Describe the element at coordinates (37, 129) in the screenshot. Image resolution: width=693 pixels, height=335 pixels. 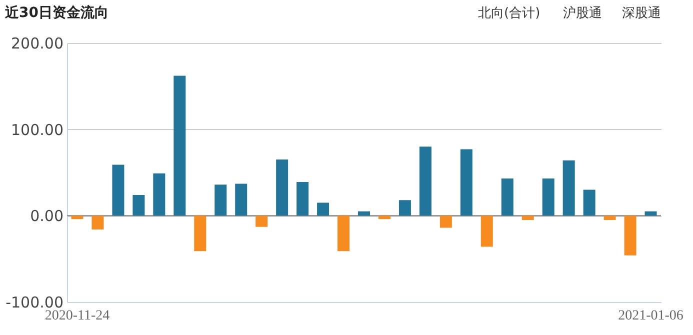
I see `y-tick-label: 100.00` at that location.